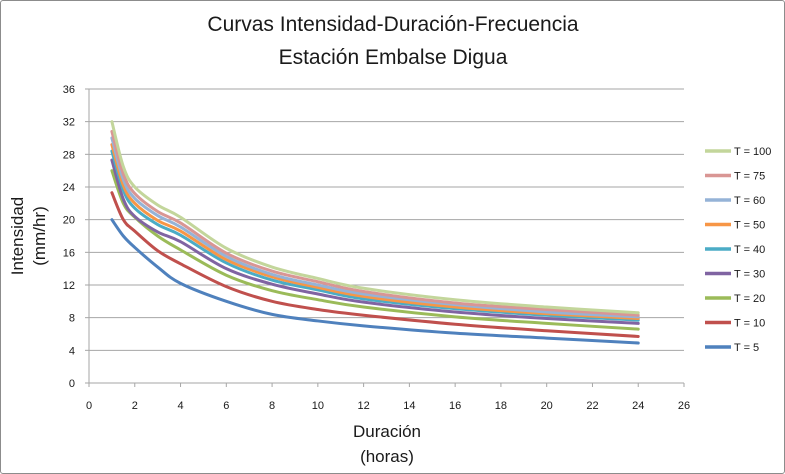  What do you see at coordinates (69, 90) in the screenshot?
I see `y-tick-label: 36` at bounding box center [69, 90].